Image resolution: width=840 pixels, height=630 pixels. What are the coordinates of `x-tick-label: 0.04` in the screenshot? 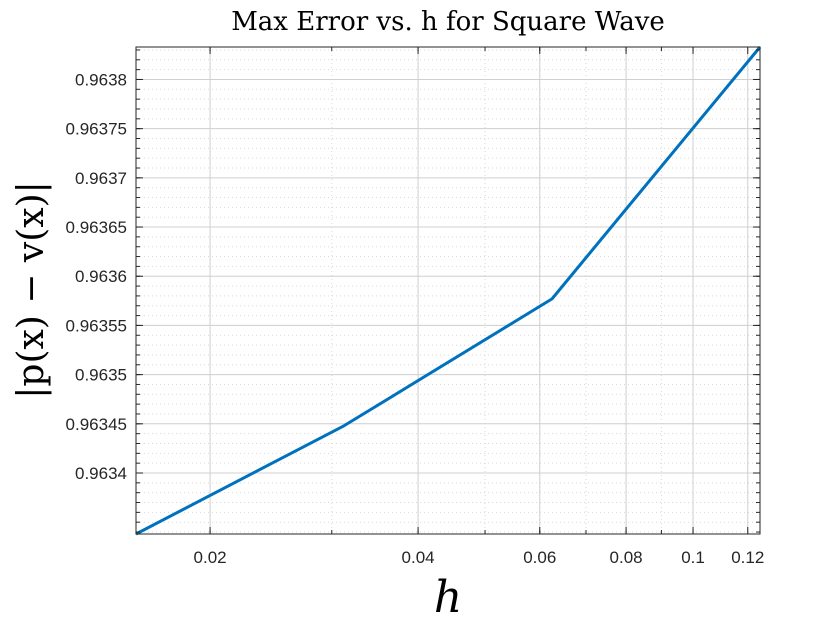 It's located at (418, 557).